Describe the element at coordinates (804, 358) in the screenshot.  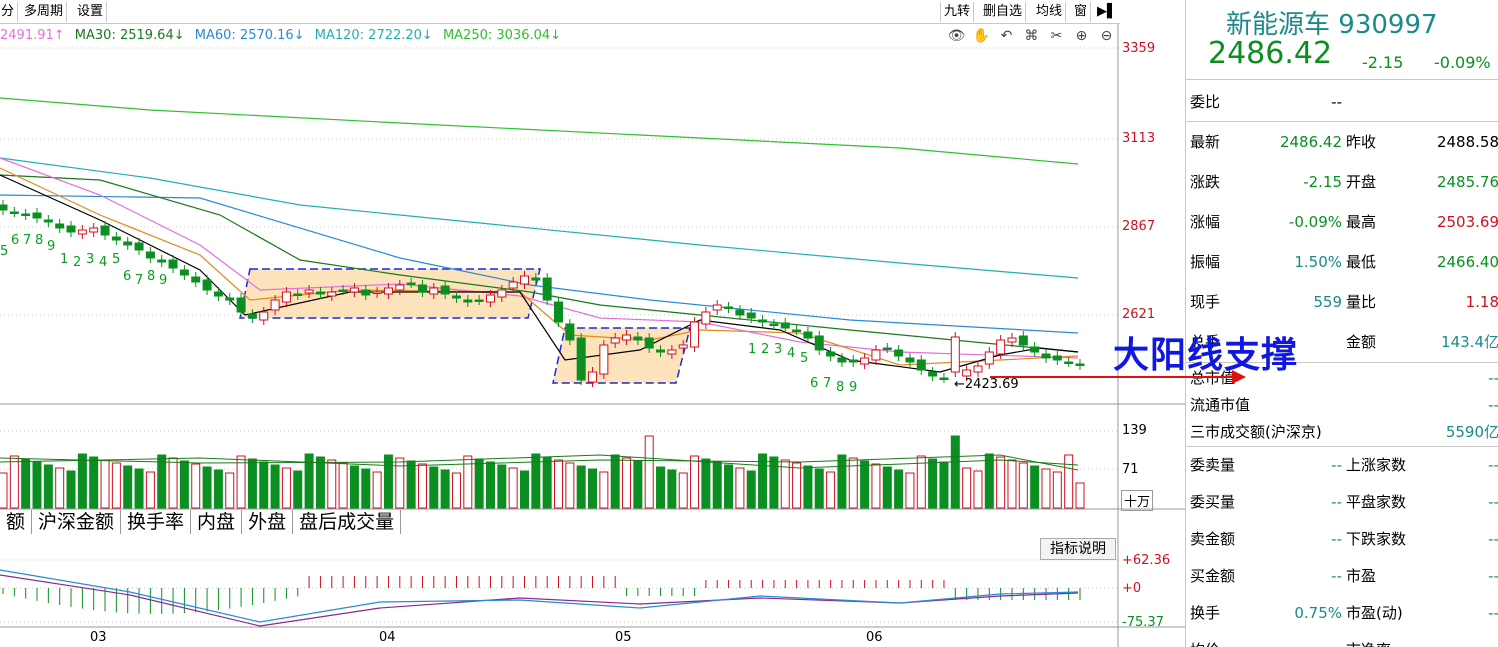
I see `nine-turn-label: 5` at that location.